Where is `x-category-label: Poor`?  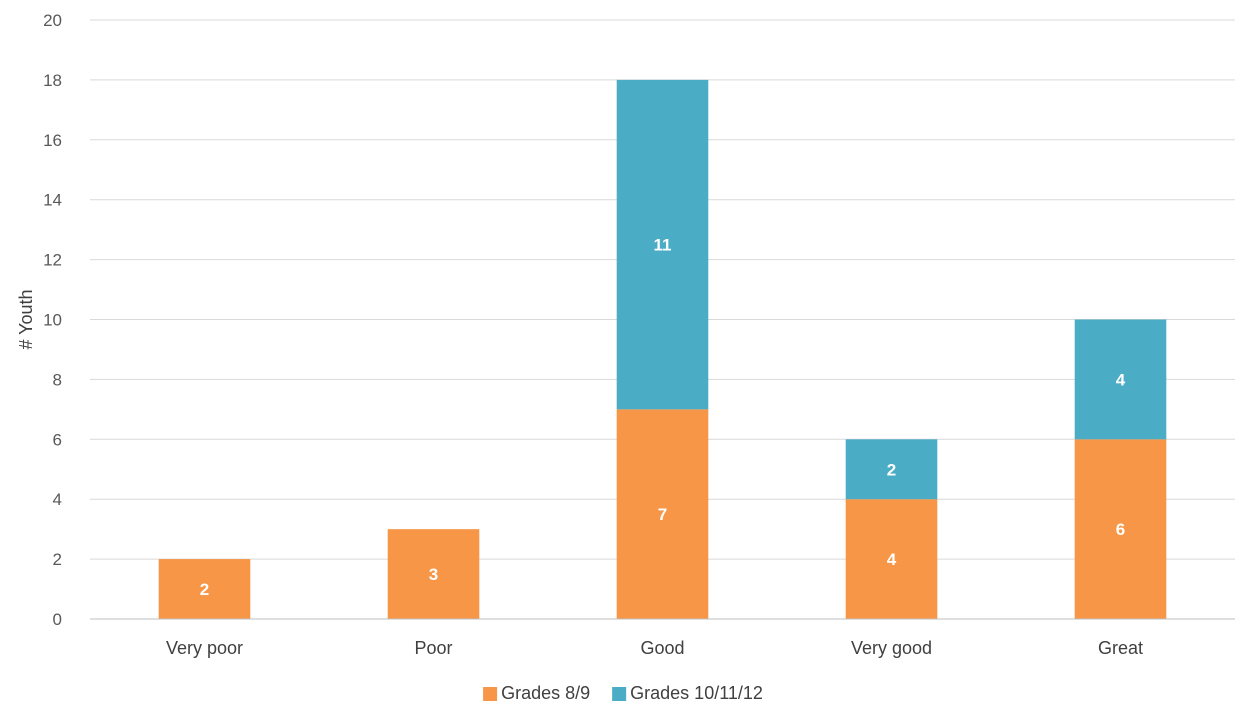 x-category-label: Poor is located at coordinates (433, 648).